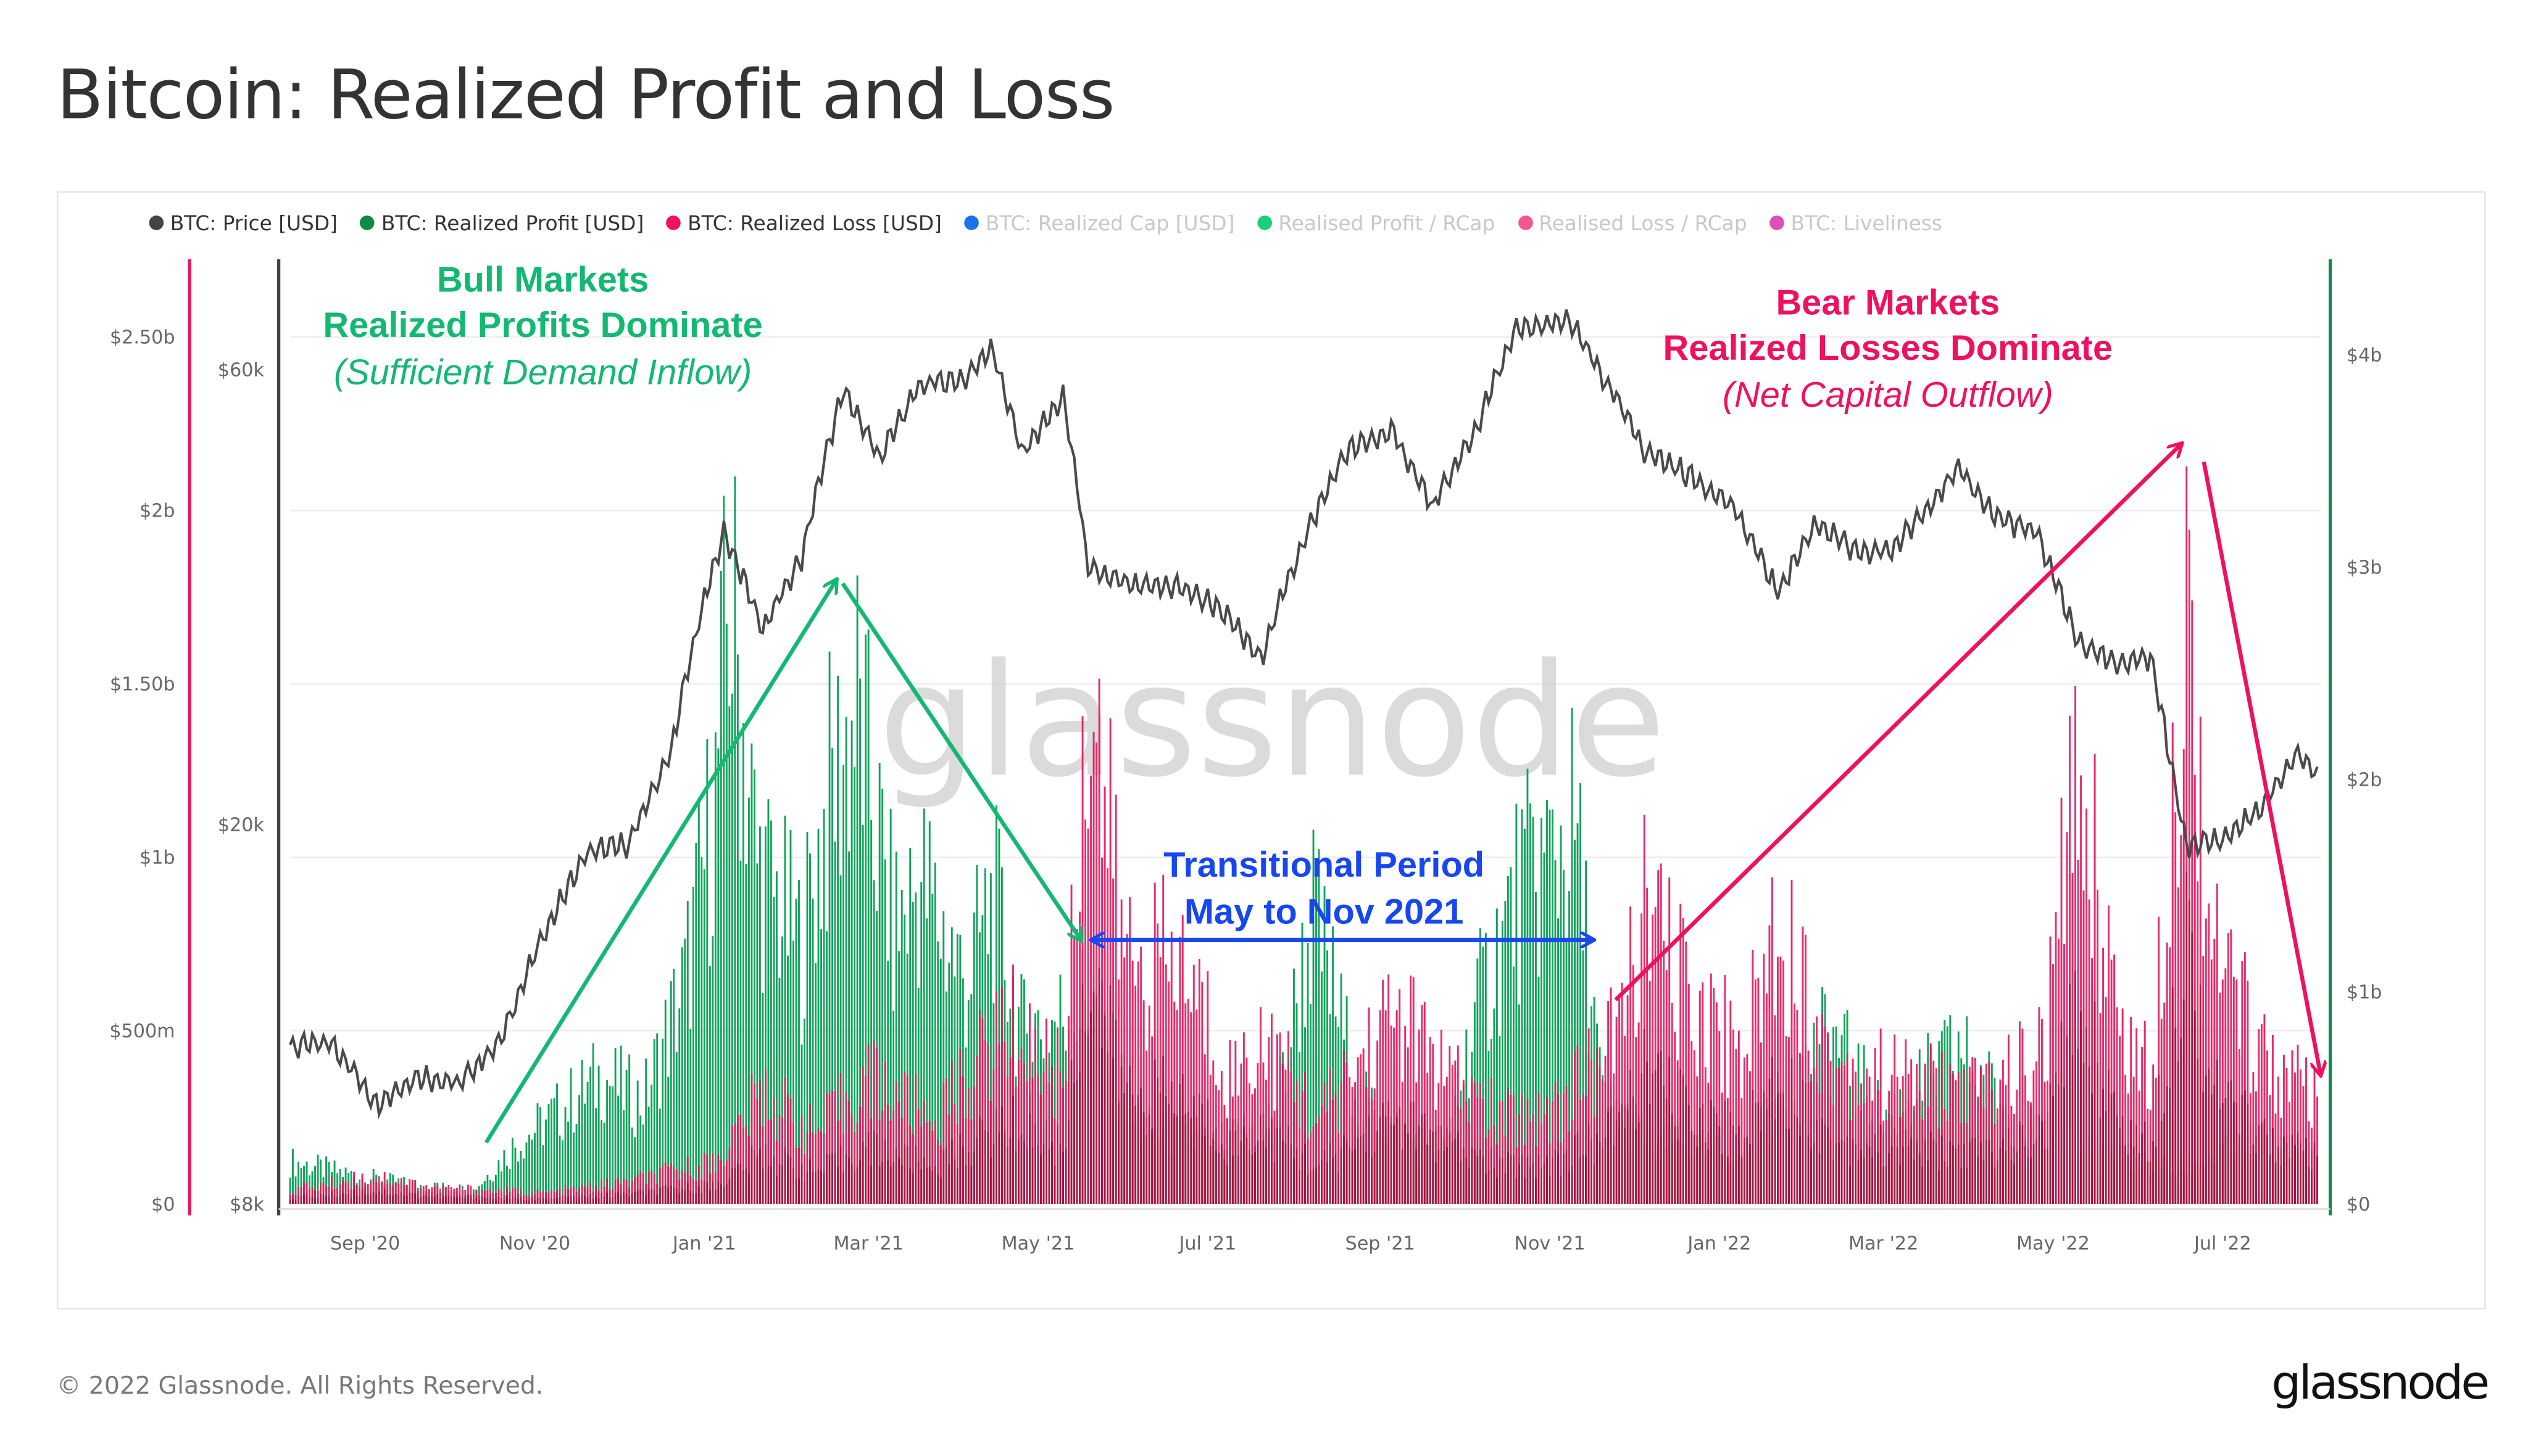 The height and width of the screenshot is (1456, 2528). I want to click on x-axis-tick: Mar '22, so click(1883, 1243).